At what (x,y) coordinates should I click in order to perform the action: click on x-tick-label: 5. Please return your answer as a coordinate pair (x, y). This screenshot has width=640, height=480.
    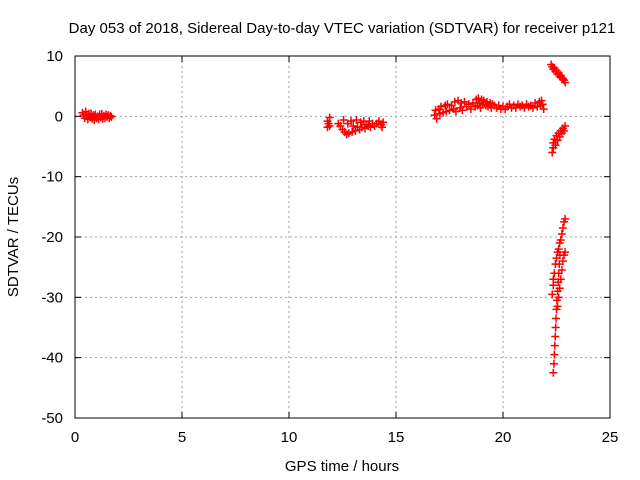
    Looking at the image, I should click on (182, 437).